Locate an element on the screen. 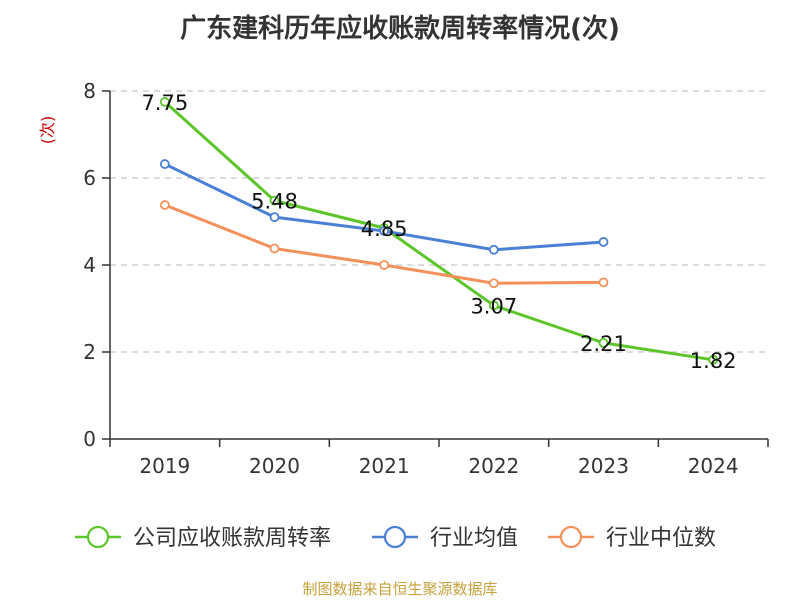 The image size is (800, 600). y-tick-label: 0 is located at coordinates (89, 439).